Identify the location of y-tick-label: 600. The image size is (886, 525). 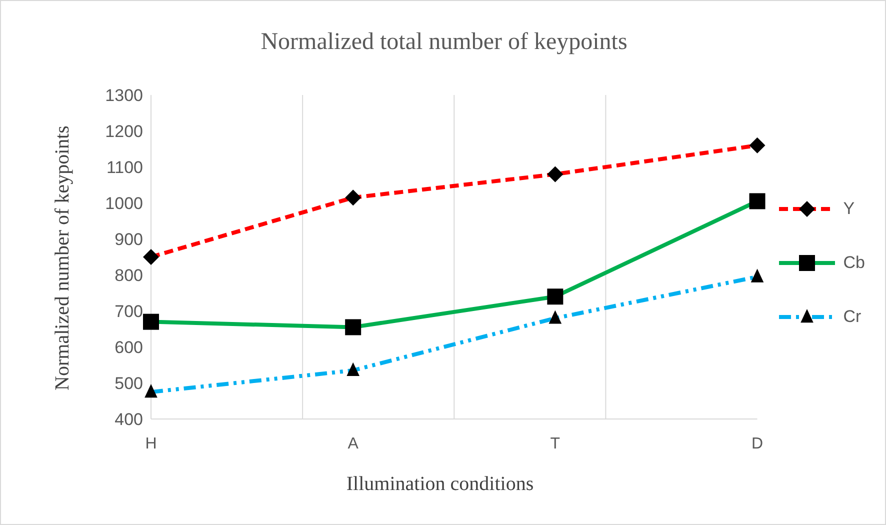
(128, 348).